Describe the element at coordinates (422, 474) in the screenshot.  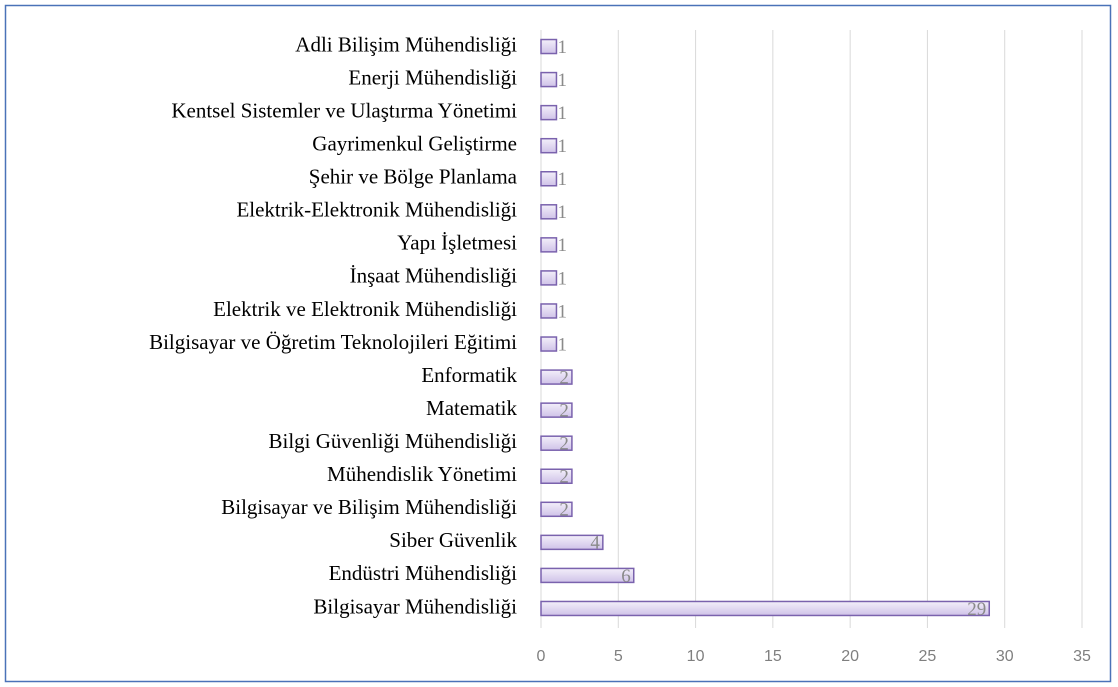
I see `y-tick-label: Mühendislik Yönetimi` at that location.